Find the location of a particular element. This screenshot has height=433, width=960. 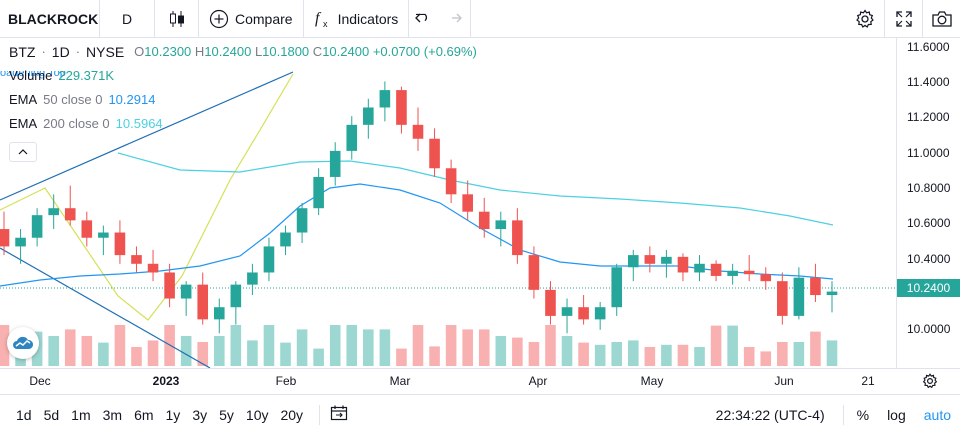

range-5y: 5y is located at coordinates (226, 414).